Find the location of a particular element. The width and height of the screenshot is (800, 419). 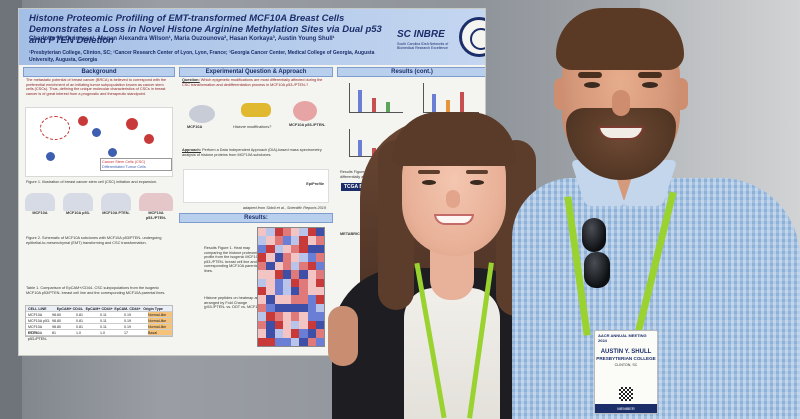

approach-workflow-diagram: EpiProfile is located at coordinates (256, 186).